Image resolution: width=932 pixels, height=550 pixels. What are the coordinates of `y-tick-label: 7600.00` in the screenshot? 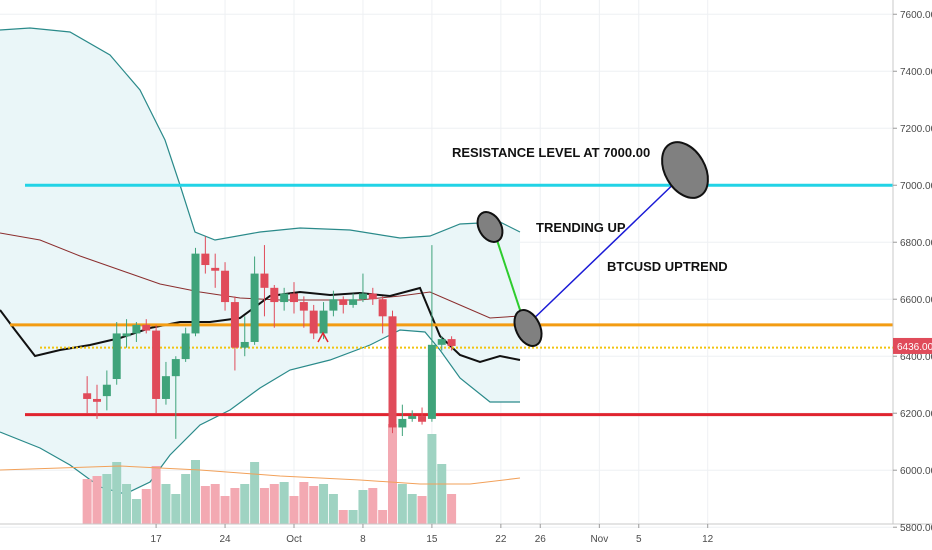 It's located at (916, 15).